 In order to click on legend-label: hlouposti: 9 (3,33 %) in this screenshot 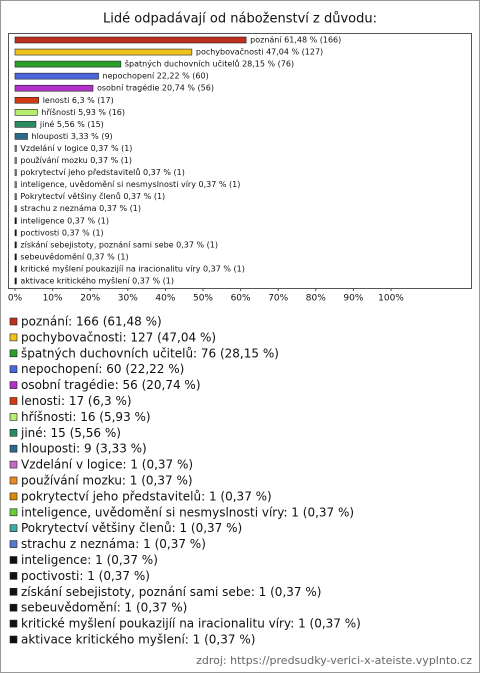, I will do `click(84, 449)`.